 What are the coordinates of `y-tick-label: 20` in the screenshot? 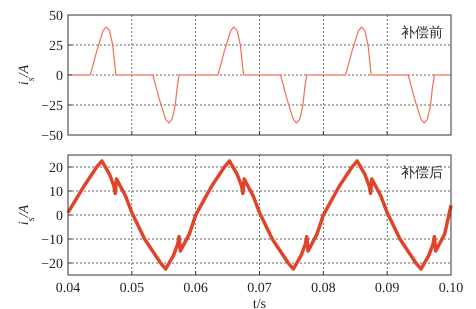 It's located at (56, 168).